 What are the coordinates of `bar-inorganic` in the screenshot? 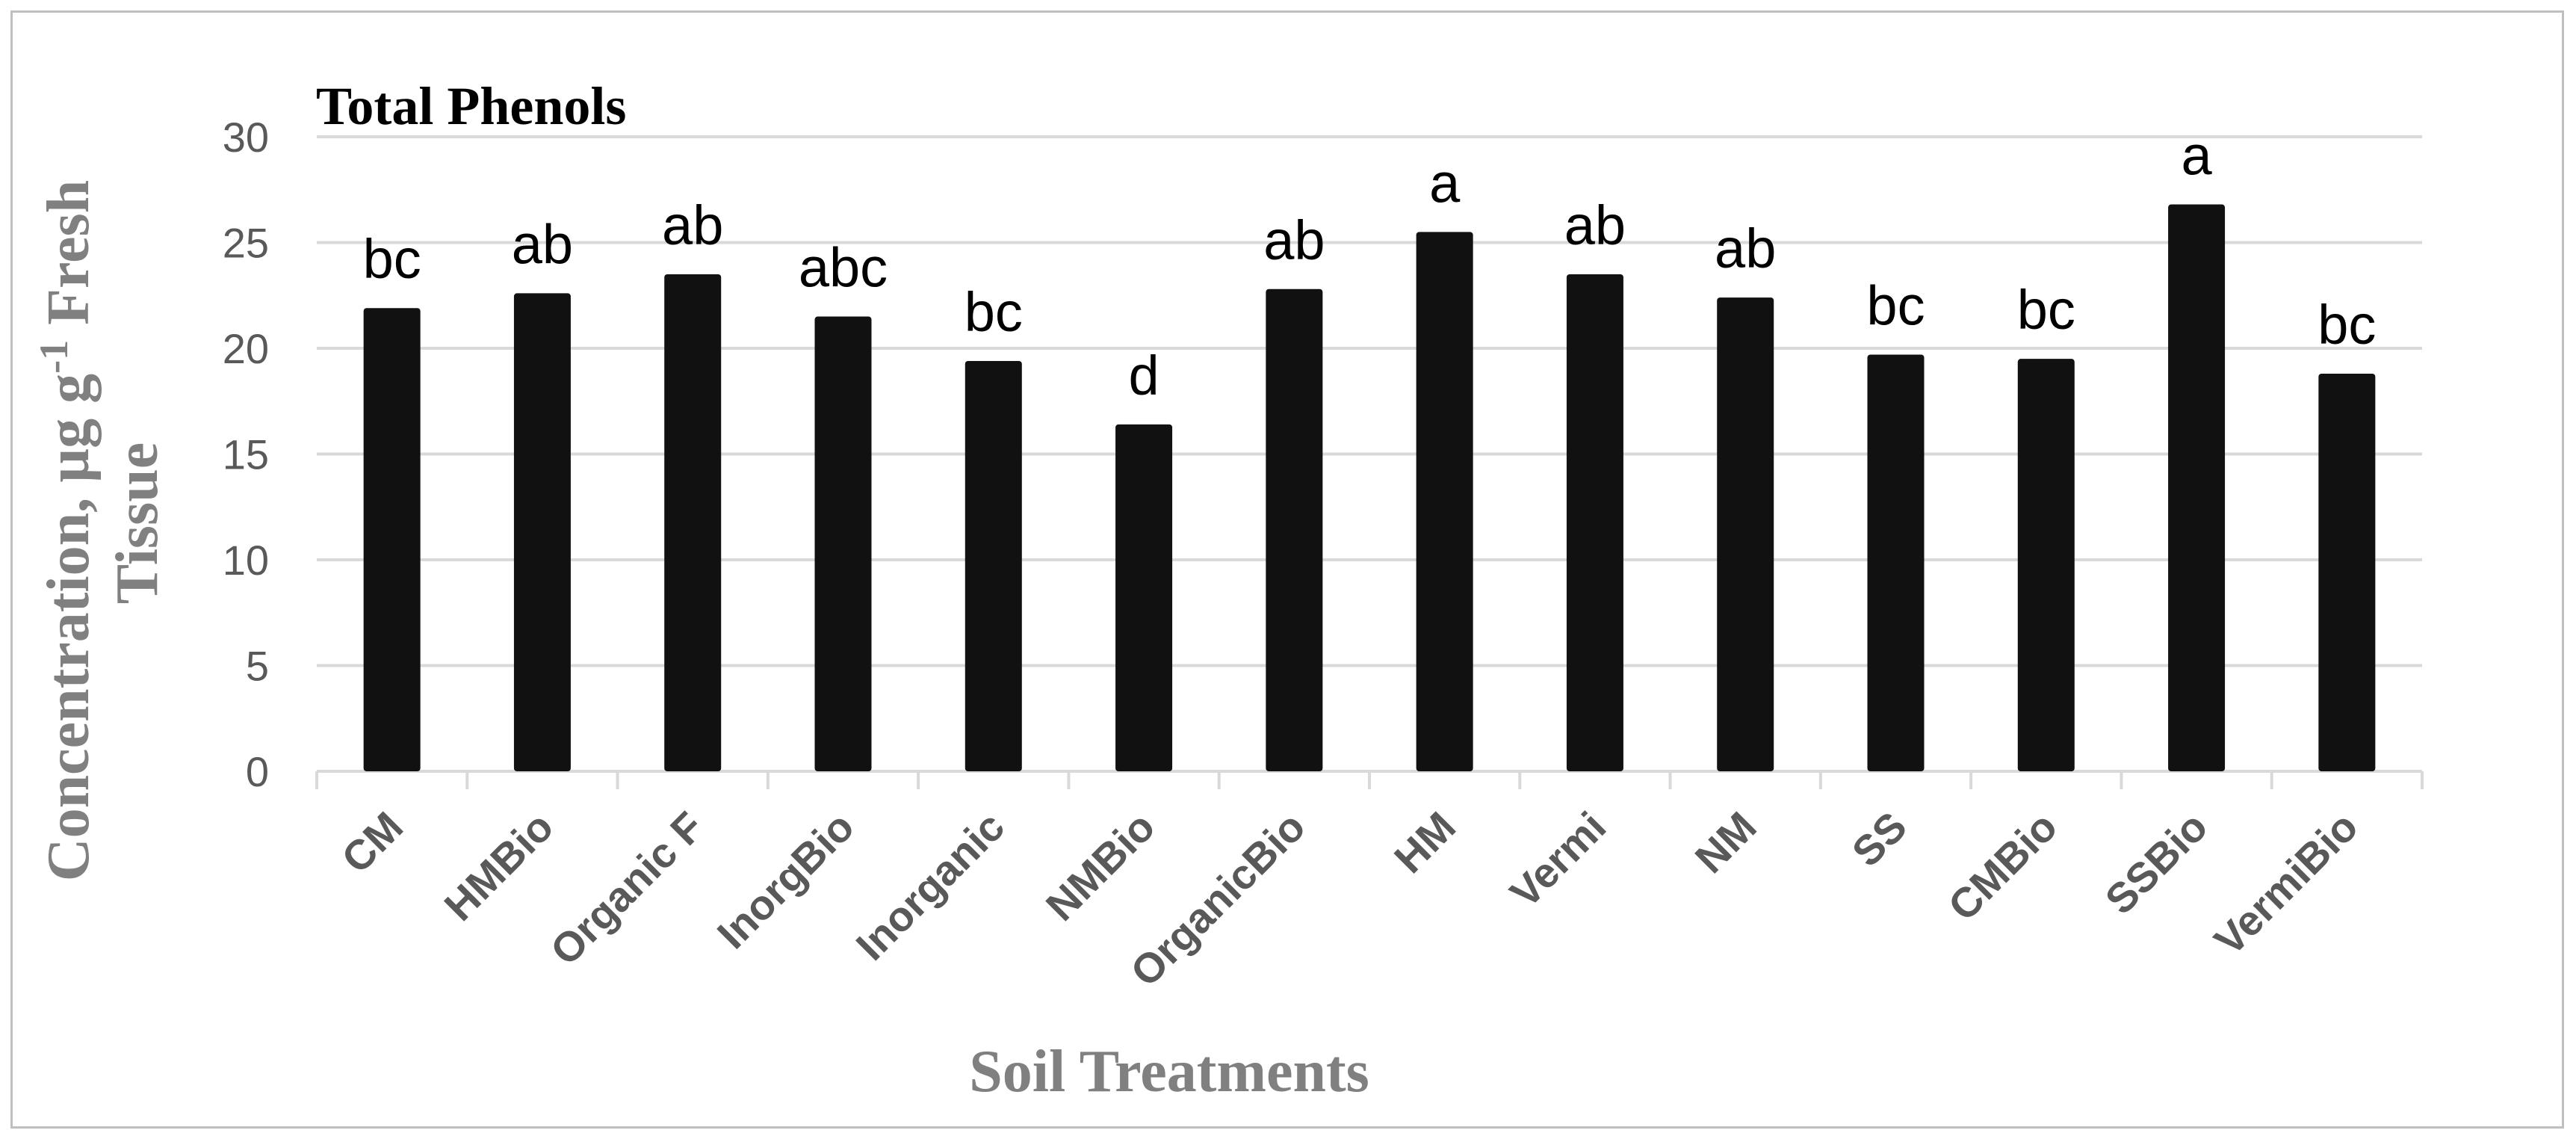 It's located at (993, 566).